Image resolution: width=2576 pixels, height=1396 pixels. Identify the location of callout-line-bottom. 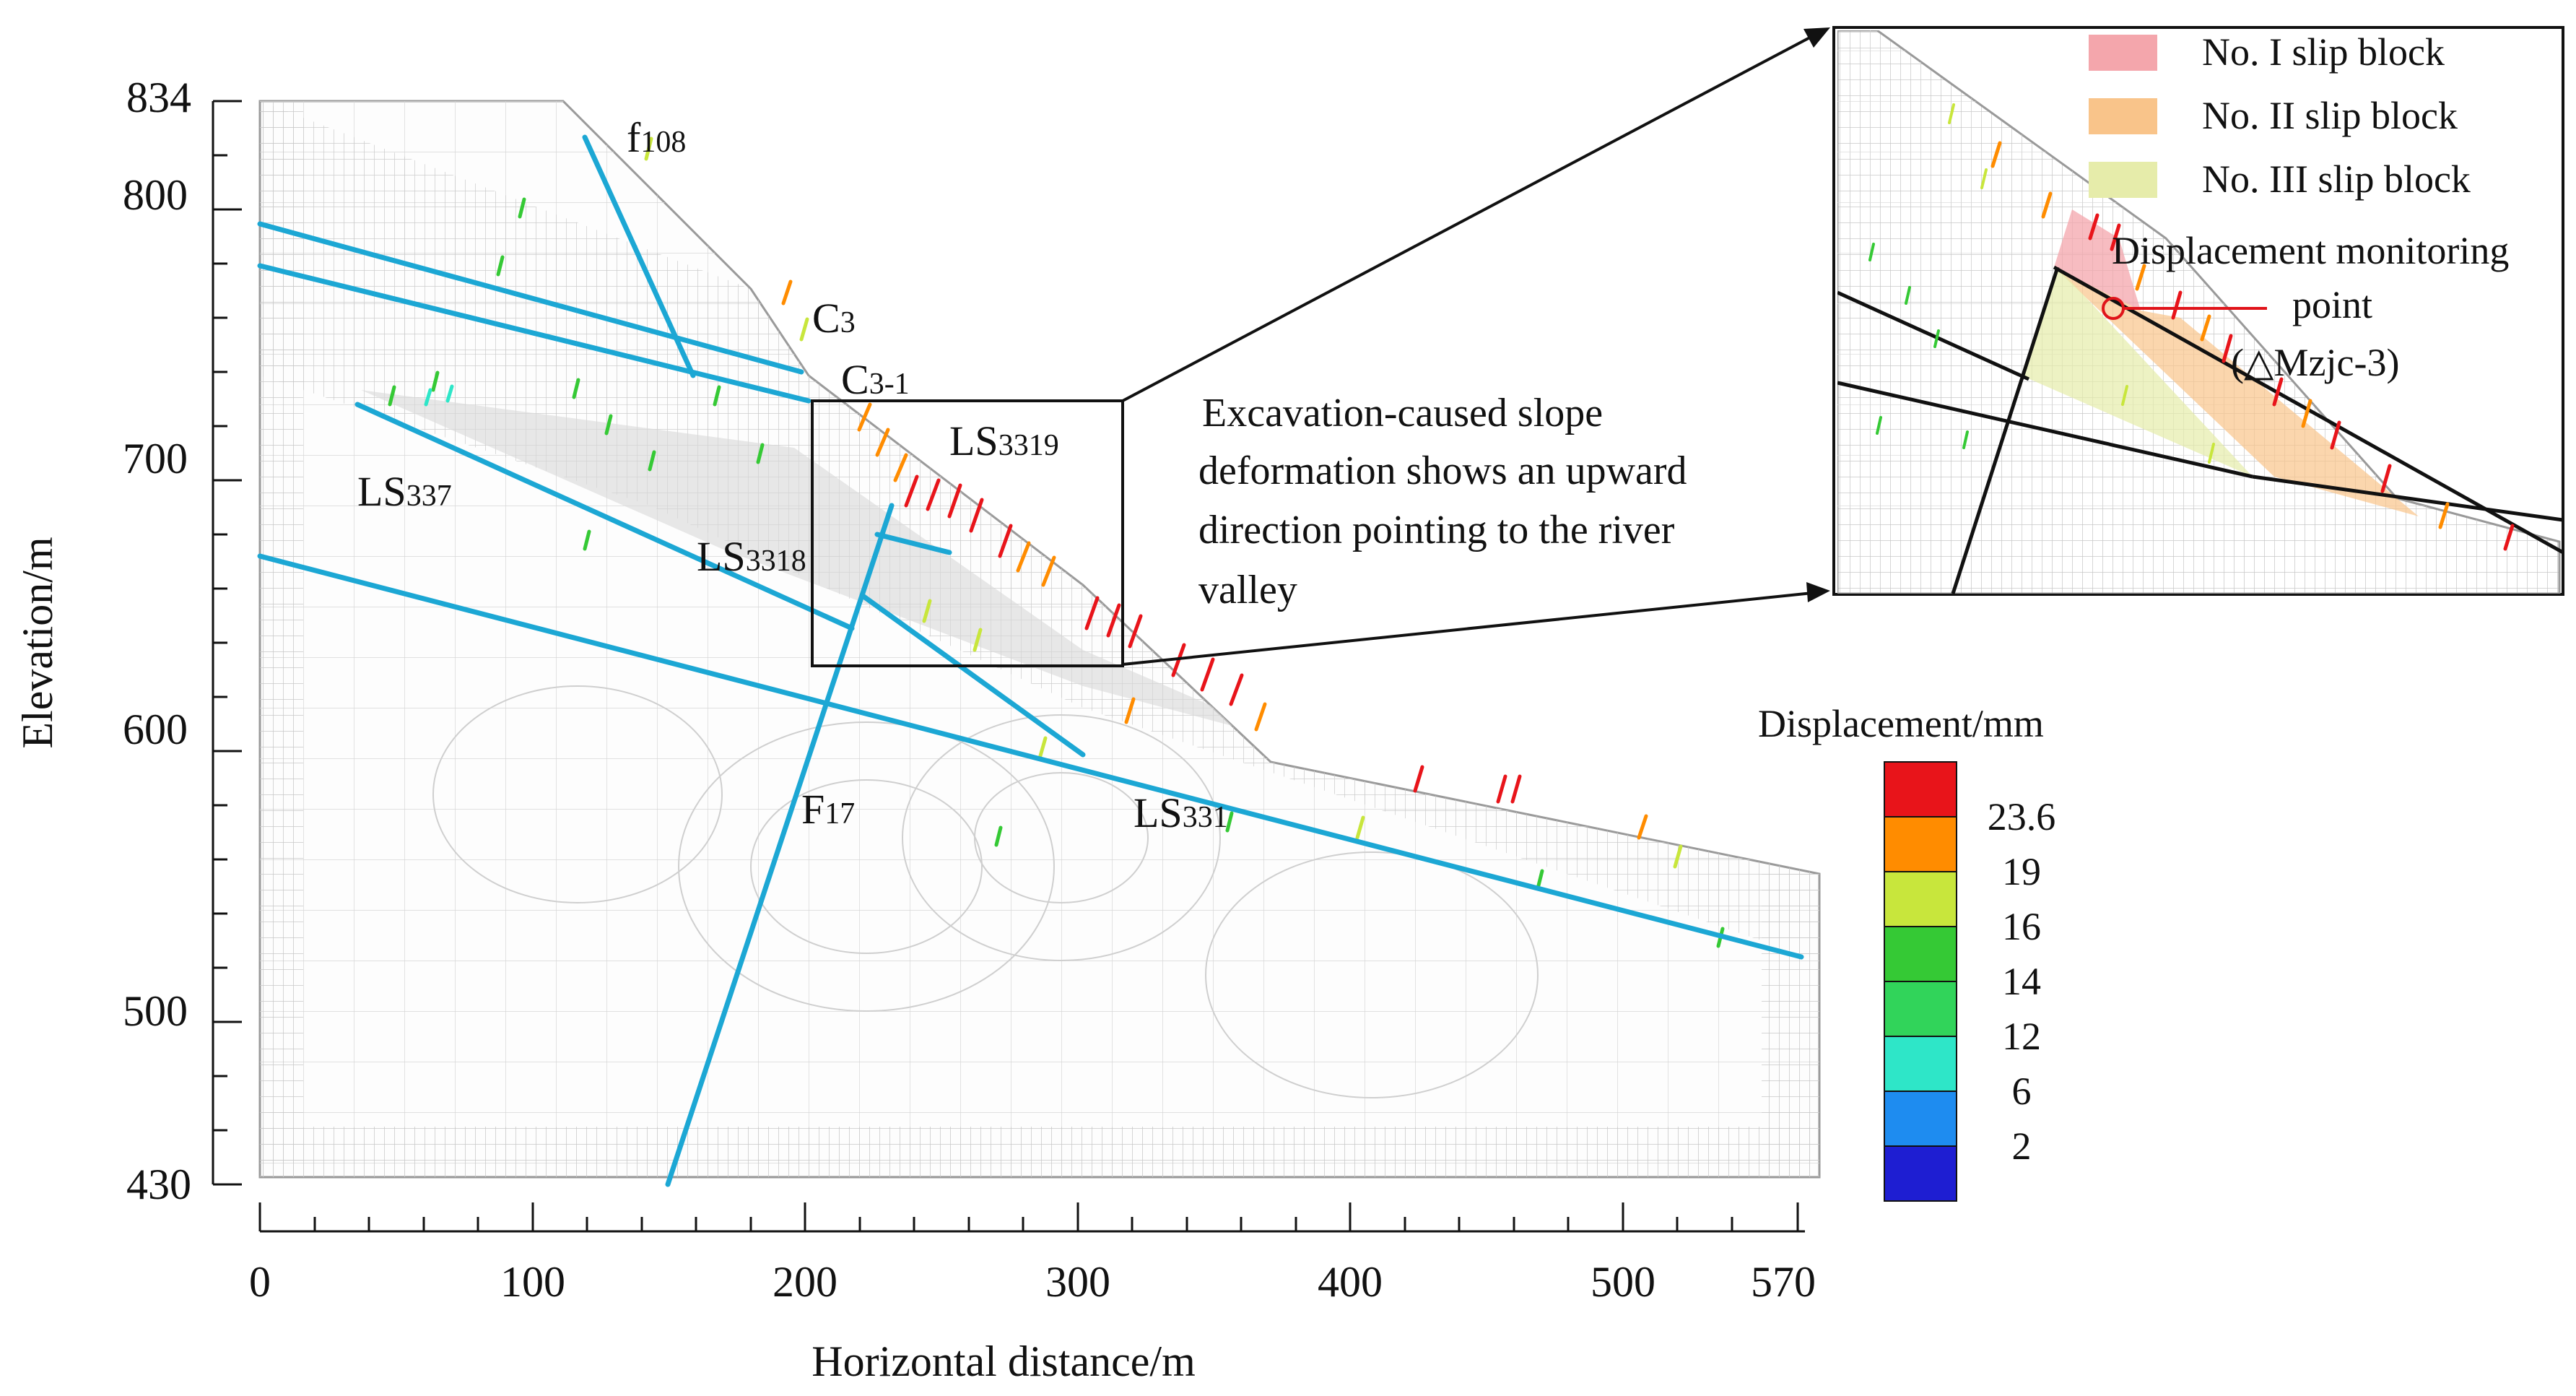
(1471, 628).